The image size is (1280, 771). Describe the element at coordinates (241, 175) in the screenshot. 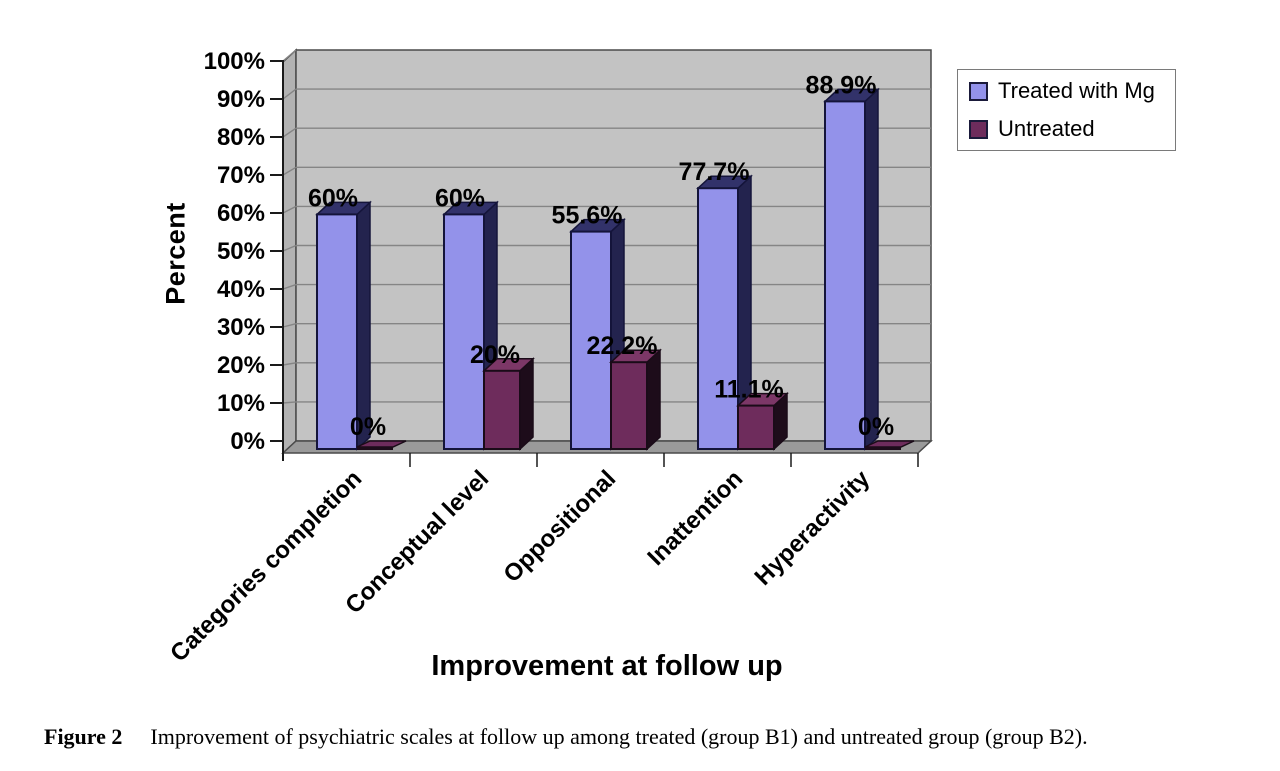

I see `y-tick-label: 70%` at that location.